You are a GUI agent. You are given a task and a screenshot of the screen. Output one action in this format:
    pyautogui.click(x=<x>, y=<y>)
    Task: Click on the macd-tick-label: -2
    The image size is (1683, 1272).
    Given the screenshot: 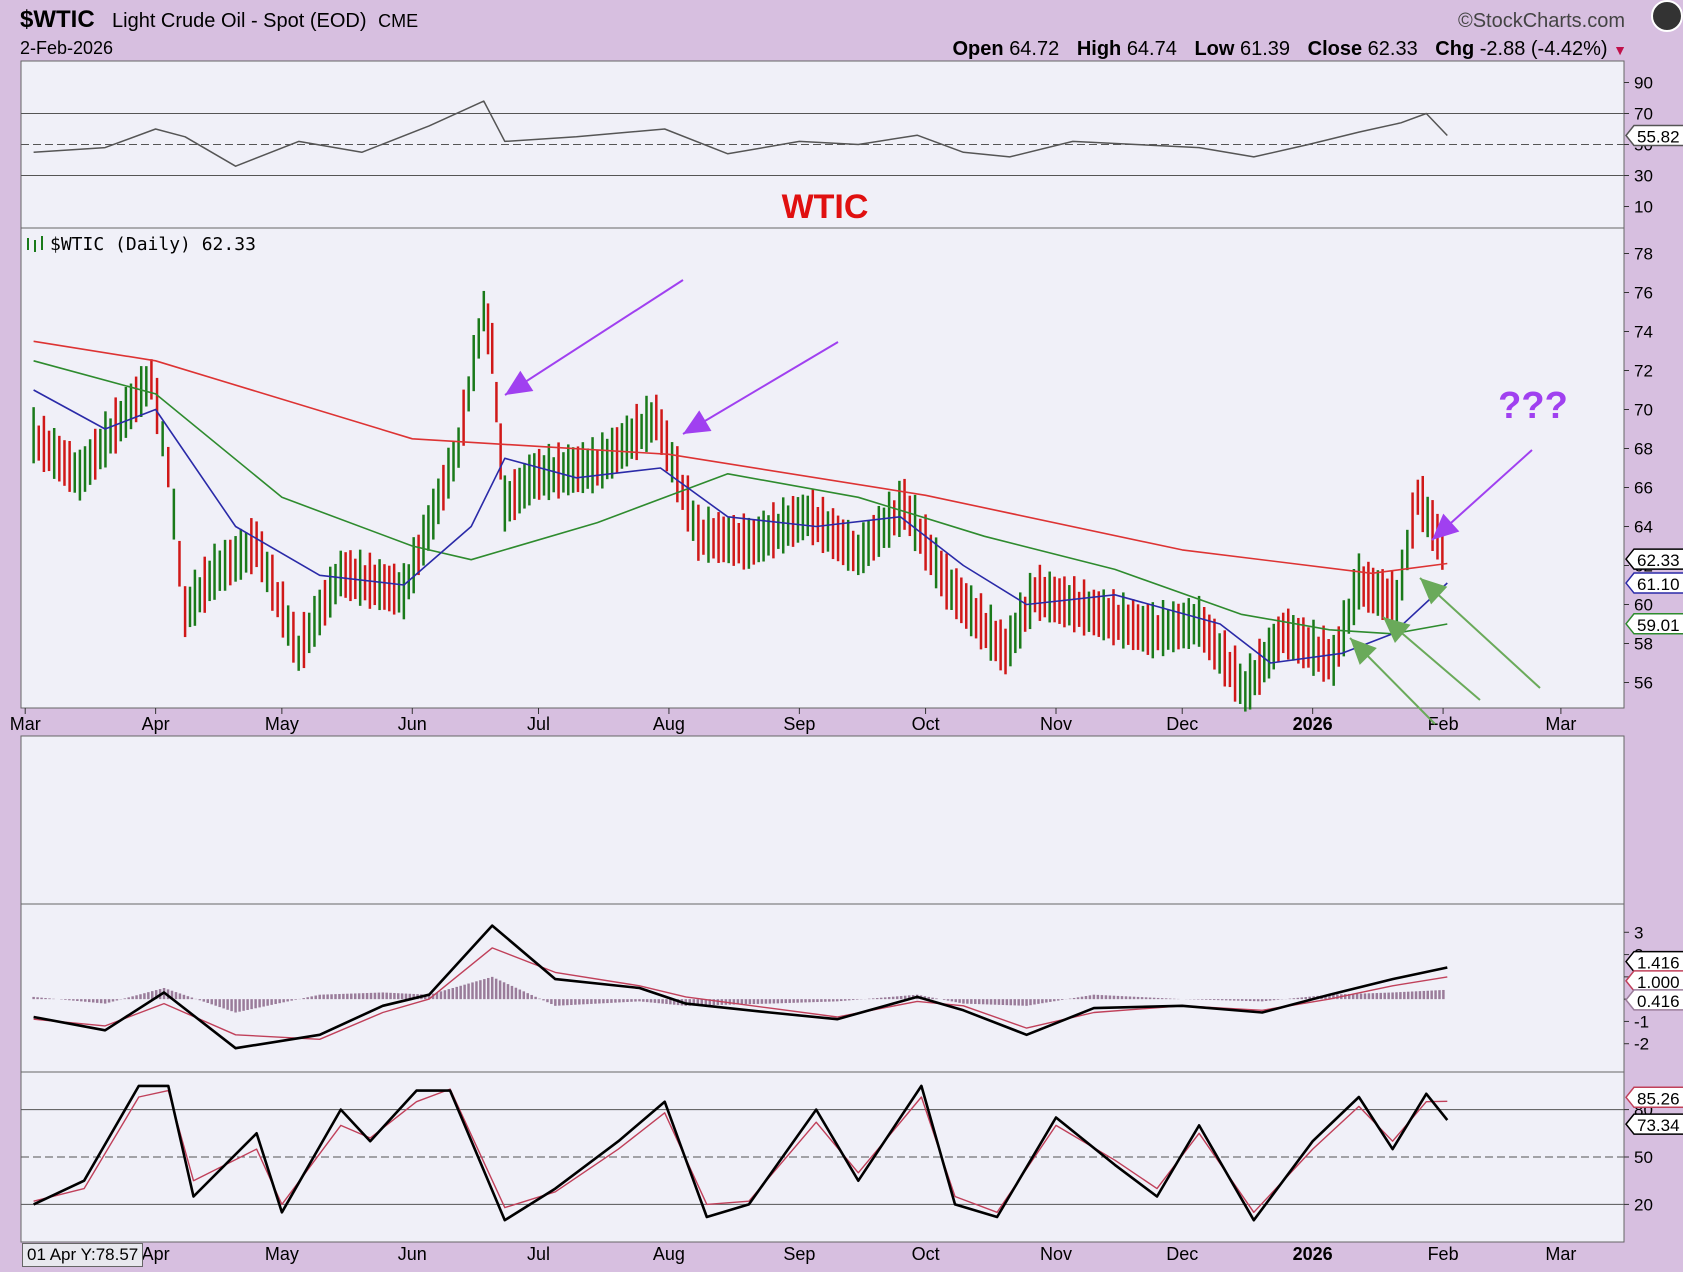 What is the action you would take?
    pyautogui.click(x=1641, y=1044)
    